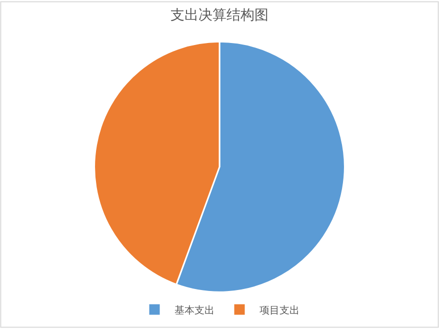  What do you see at coordinates (280, 310) in the screenshot?
I see `legend-label: 项目支出` at bounding box center [280, 310].